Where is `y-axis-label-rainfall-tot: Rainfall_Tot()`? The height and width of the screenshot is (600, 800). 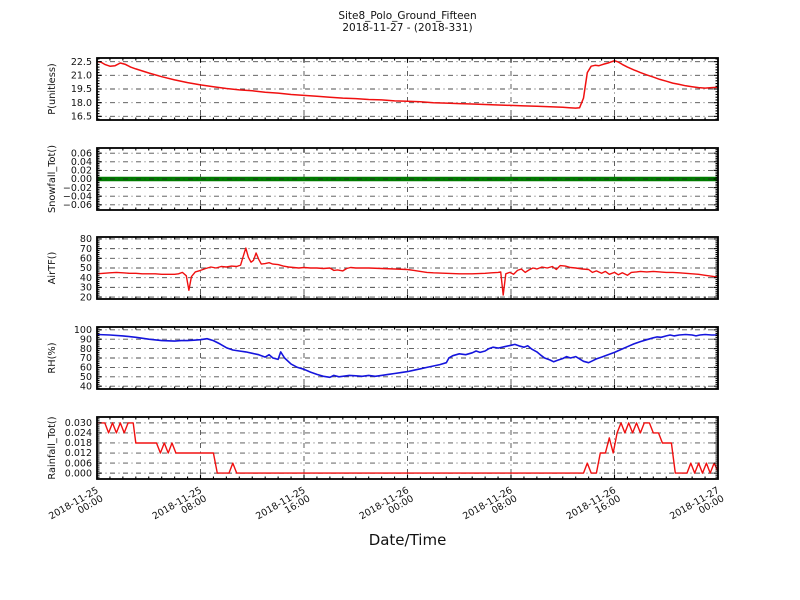
y-axis-label-rainfall-tot: Rainfall_Tot() is located at coordinates (52, 447).